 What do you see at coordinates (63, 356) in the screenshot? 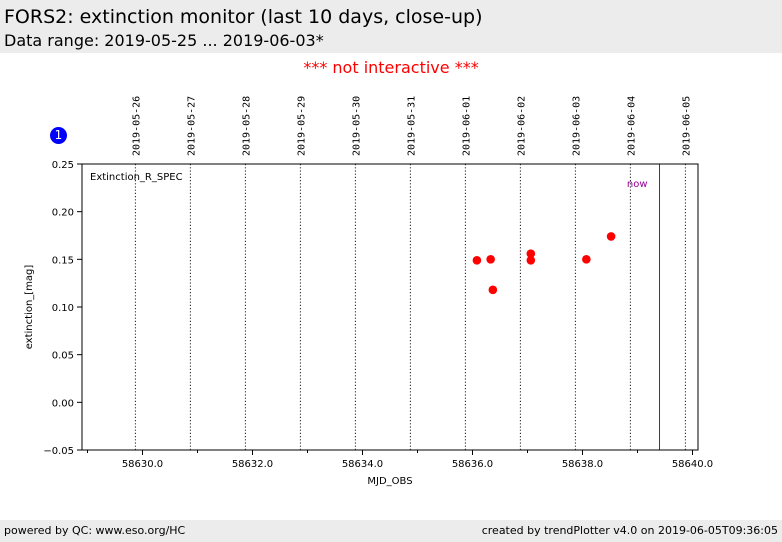
I see `y-tick-label: 0.05` at bounding box center [63, 356].